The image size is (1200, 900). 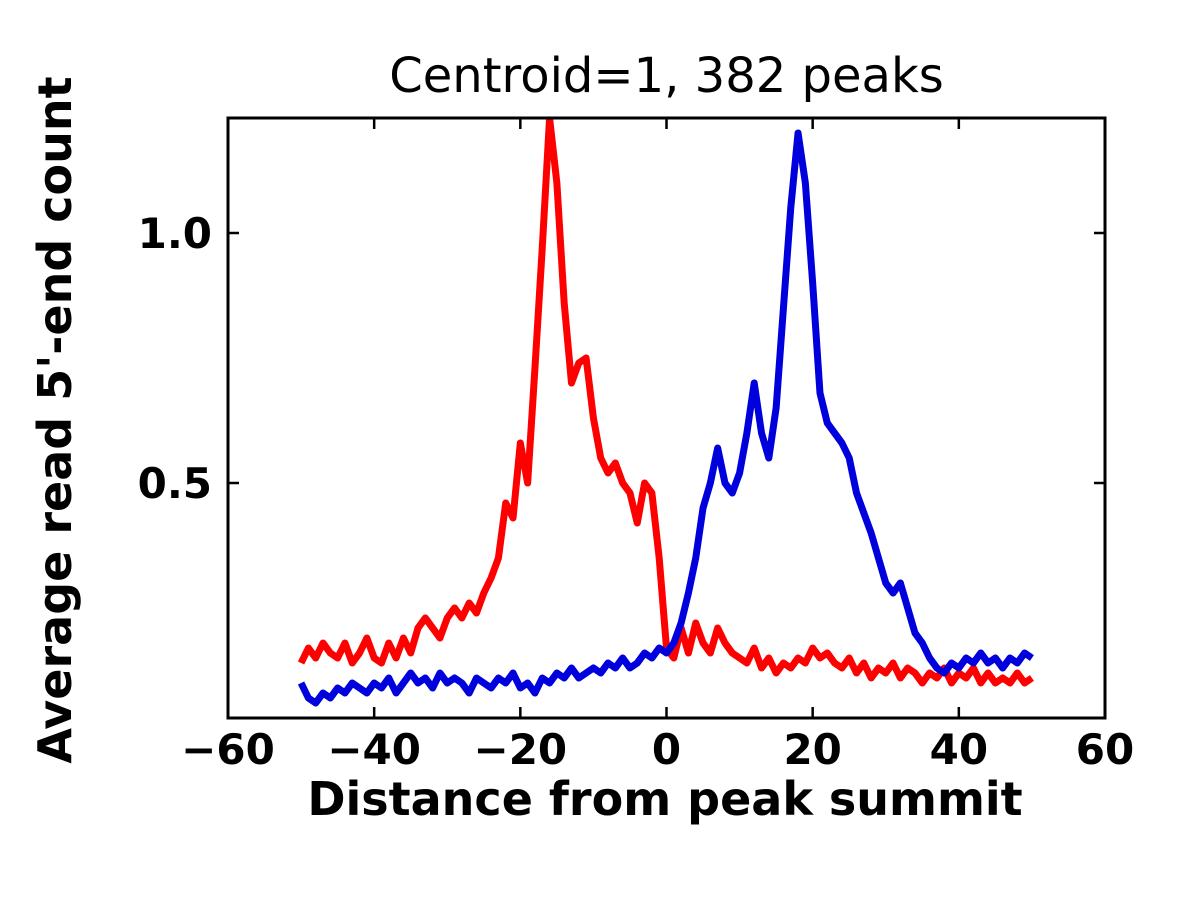 What do you see at coordinates (812, 749) in the screenshot?
I see `x-tick-label: 20` at bounding box center [812, 749].